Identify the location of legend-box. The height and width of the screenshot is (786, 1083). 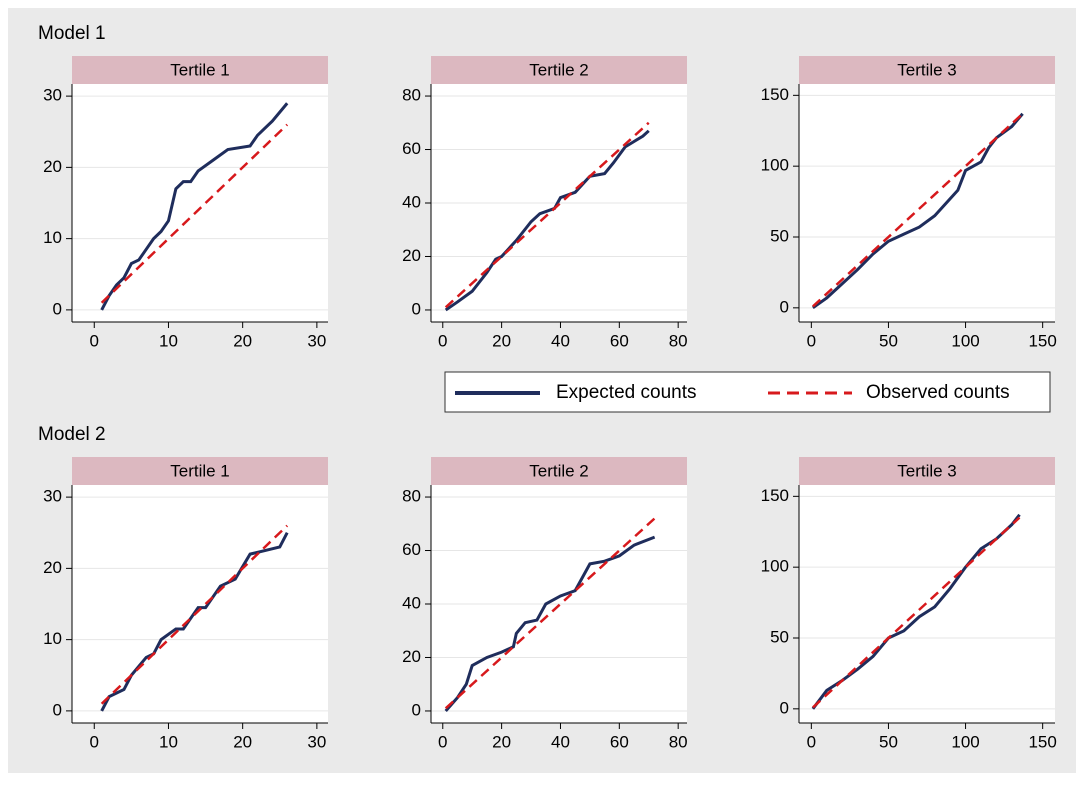
(747, 392).